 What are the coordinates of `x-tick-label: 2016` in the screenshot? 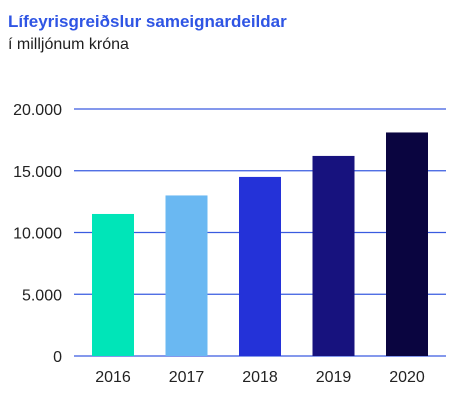 It's located at (113, 377).